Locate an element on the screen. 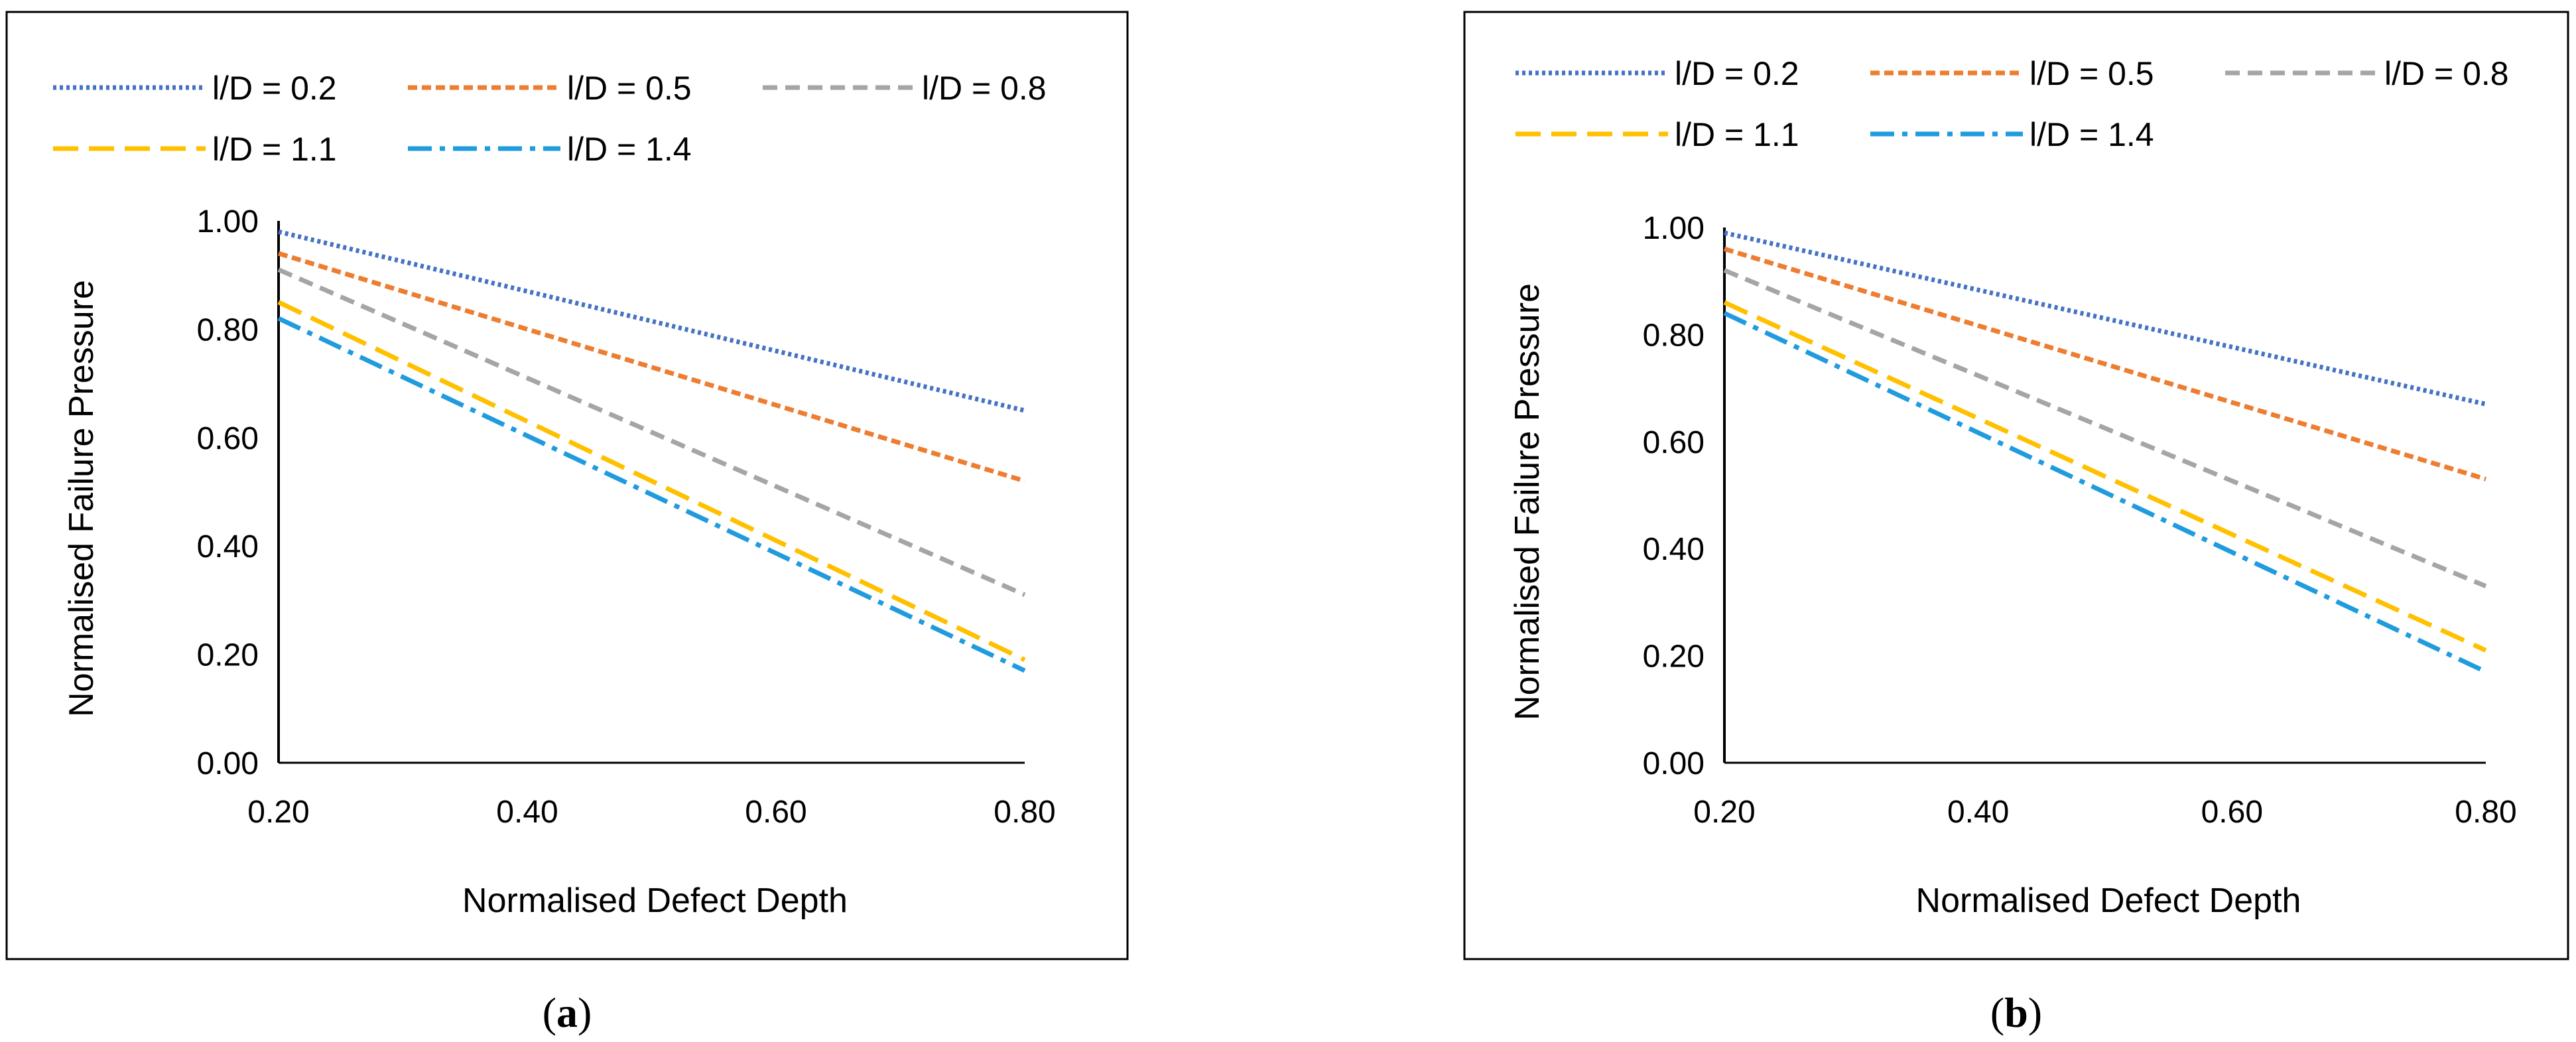 The width and height of the screenshot is (2576, 1042). panel-caption: (b) is located at coordinates (2016, 1012).